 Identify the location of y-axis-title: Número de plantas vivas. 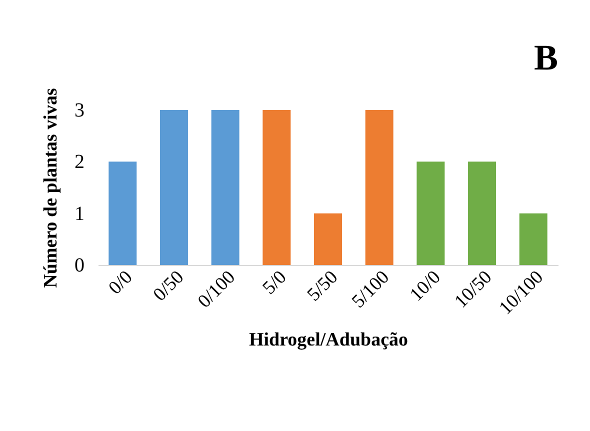
(51, 188).